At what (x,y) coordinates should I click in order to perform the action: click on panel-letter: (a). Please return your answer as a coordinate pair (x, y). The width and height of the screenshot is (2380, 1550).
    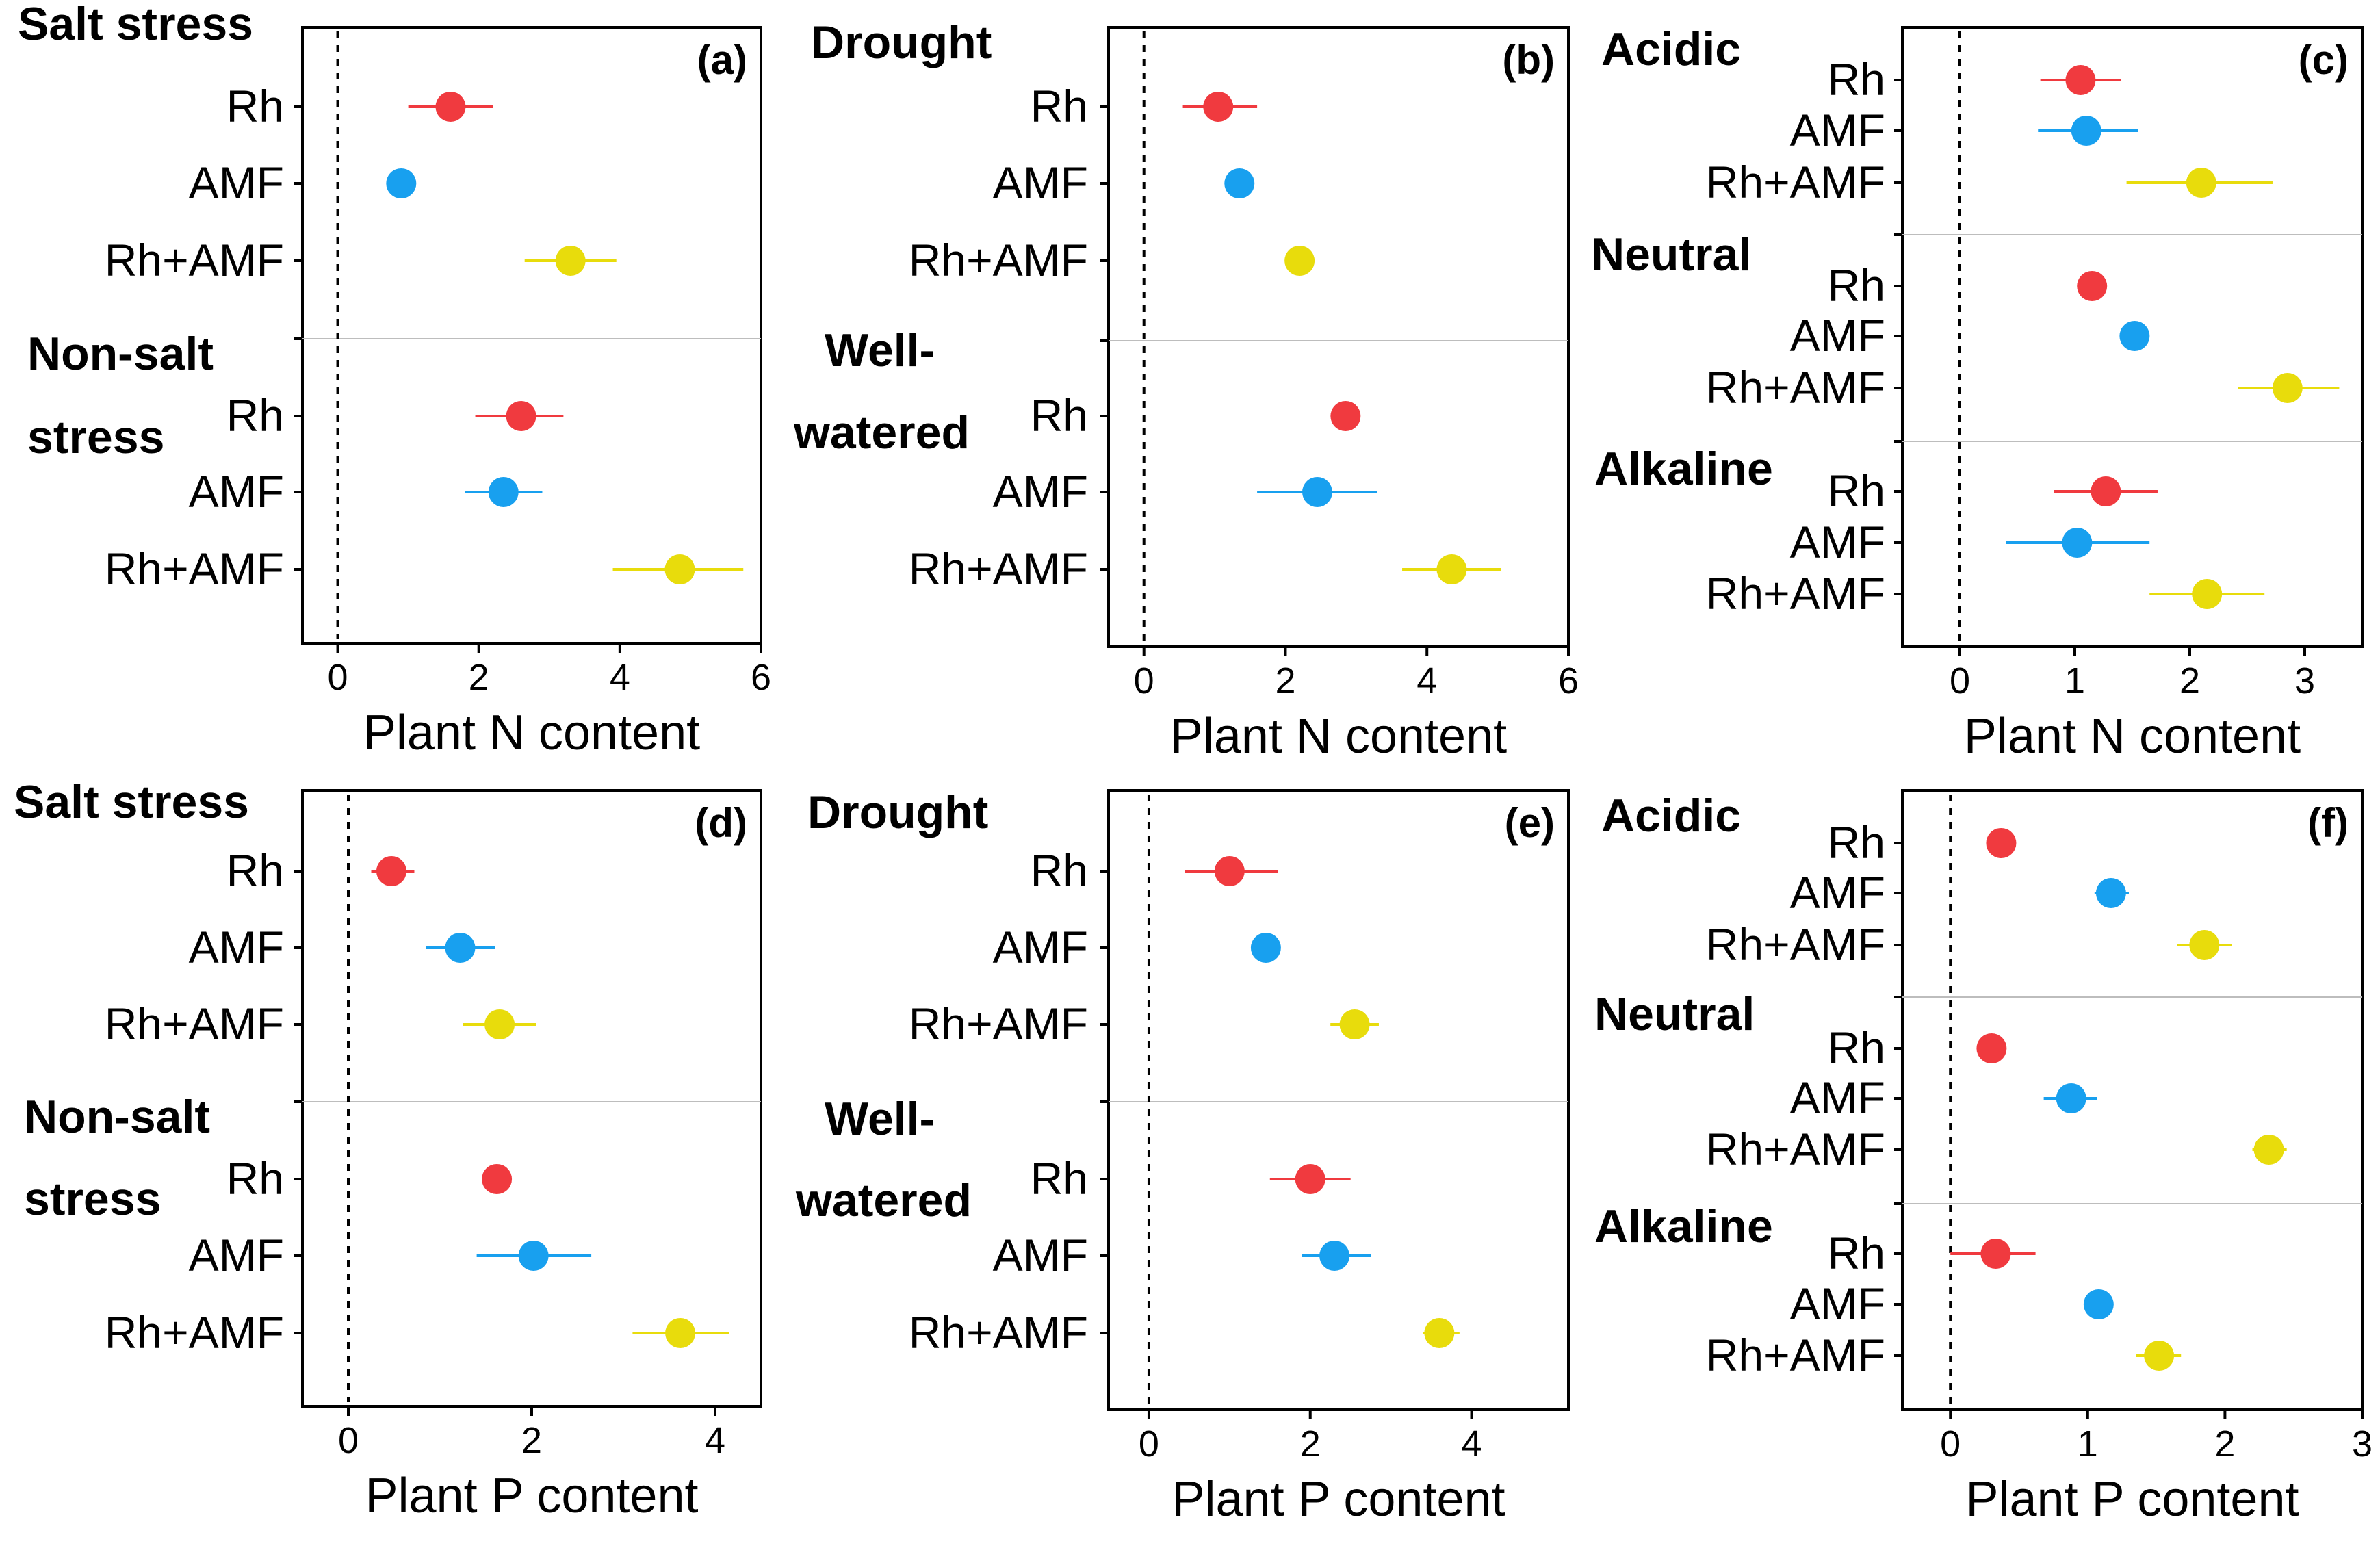
    Looking at the image, I should click on (722, 60).